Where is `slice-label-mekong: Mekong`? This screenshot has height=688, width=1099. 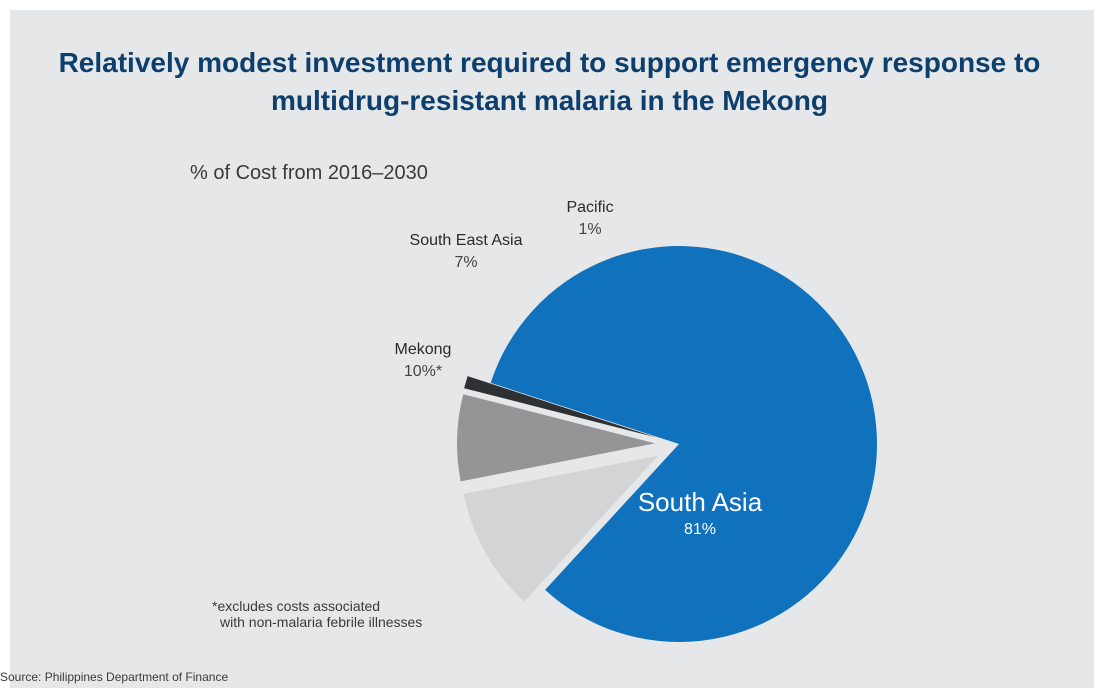
slice-label-mekong: Mekong is located at coordinates (423, 349).